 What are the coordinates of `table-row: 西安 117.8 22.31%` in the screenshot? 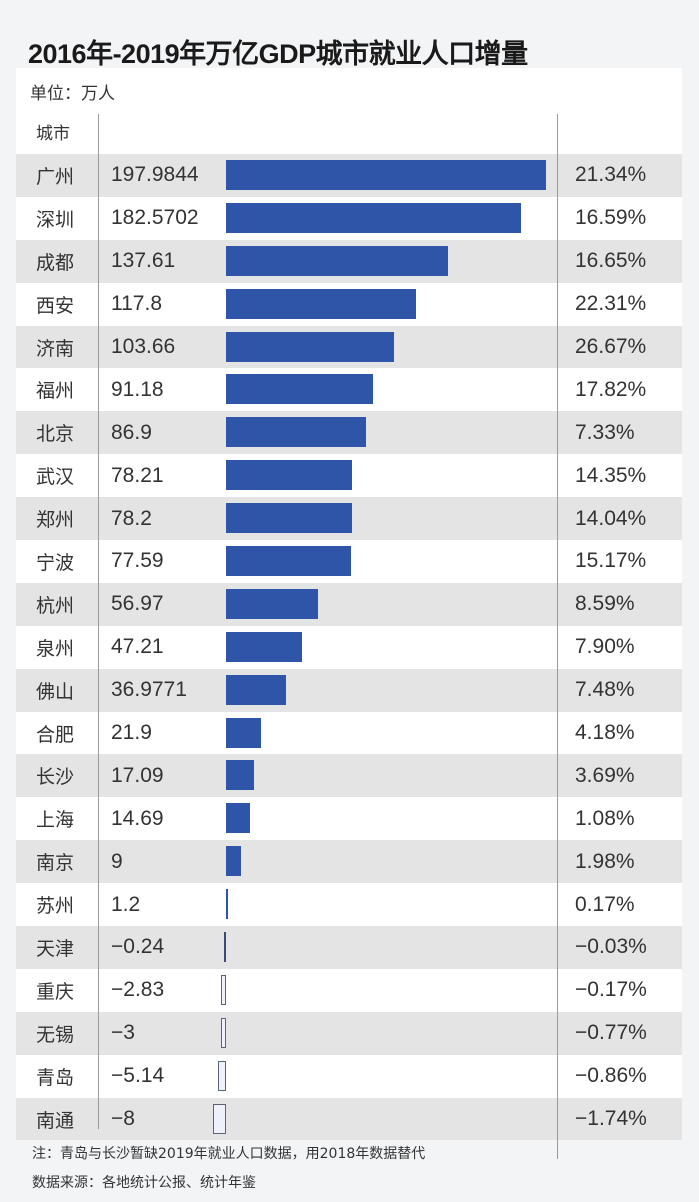 It's located at (349, 304).